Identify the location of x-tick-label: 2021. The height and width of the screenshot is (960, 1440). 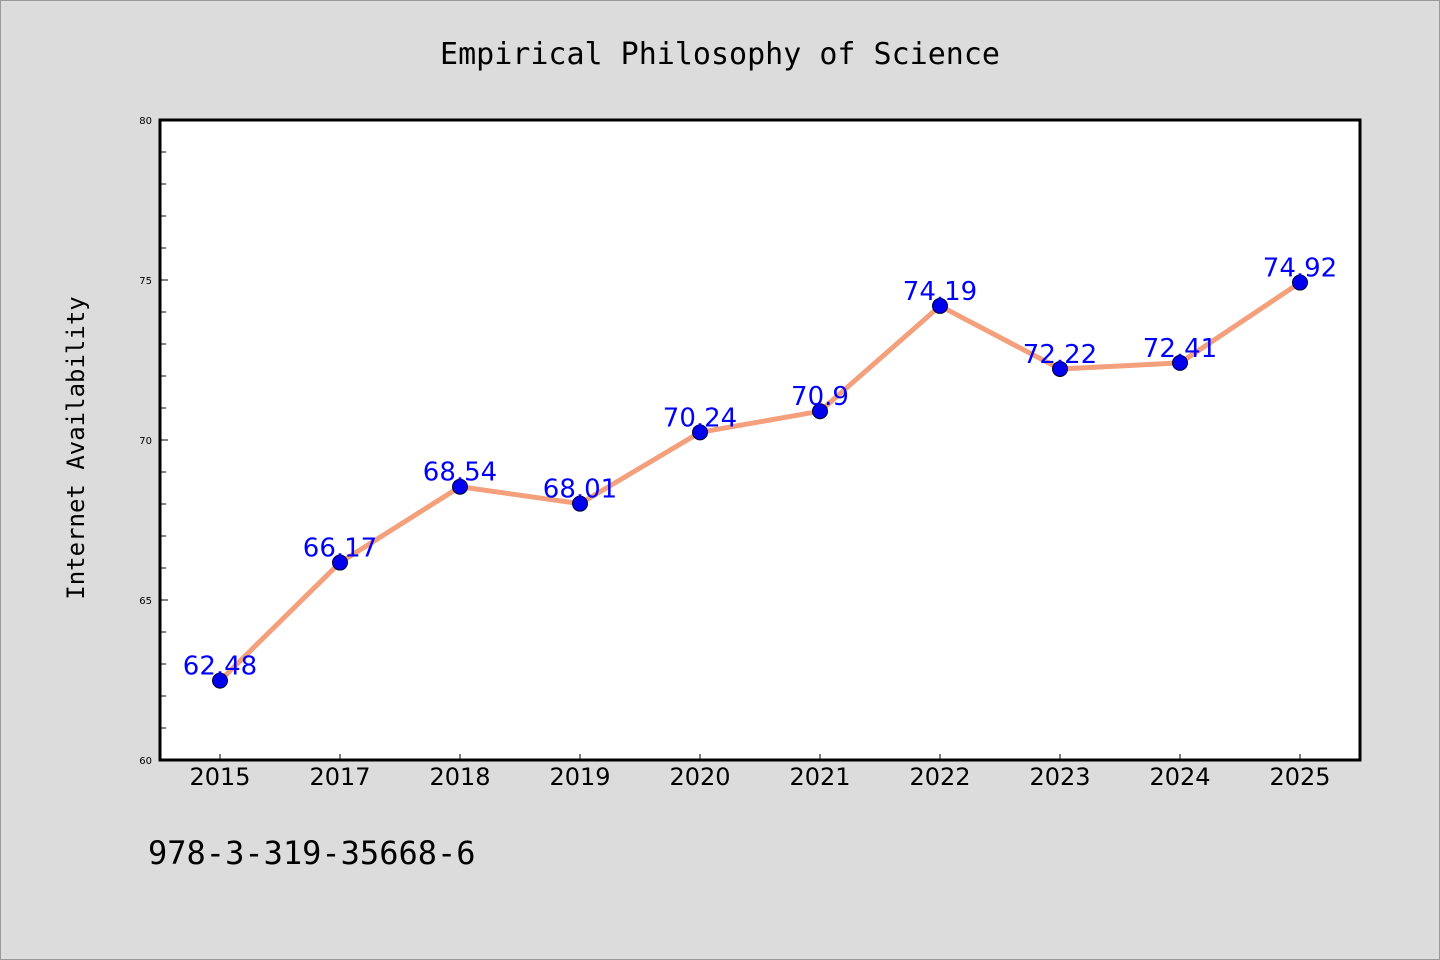
(819, 777).